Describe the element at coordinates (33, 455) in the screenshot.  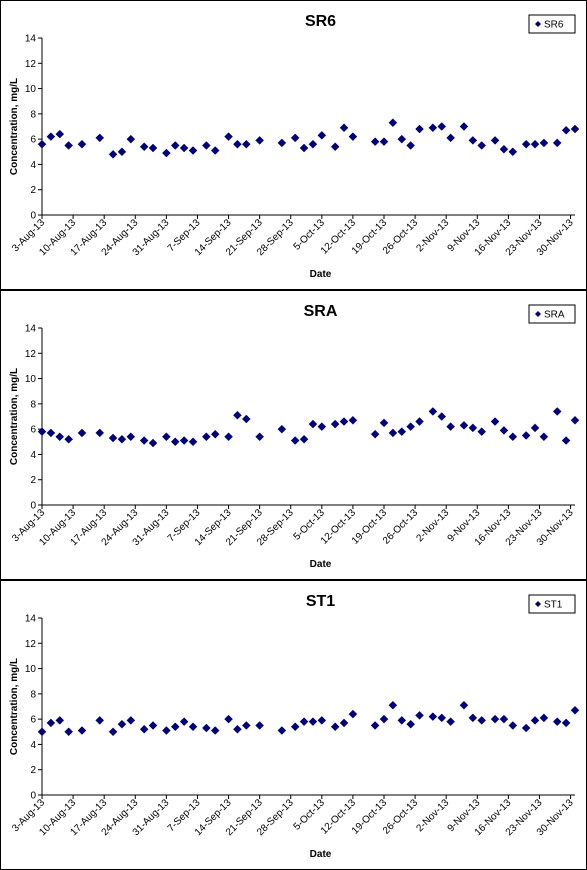
I see `y-tick-label: 4` at that location.